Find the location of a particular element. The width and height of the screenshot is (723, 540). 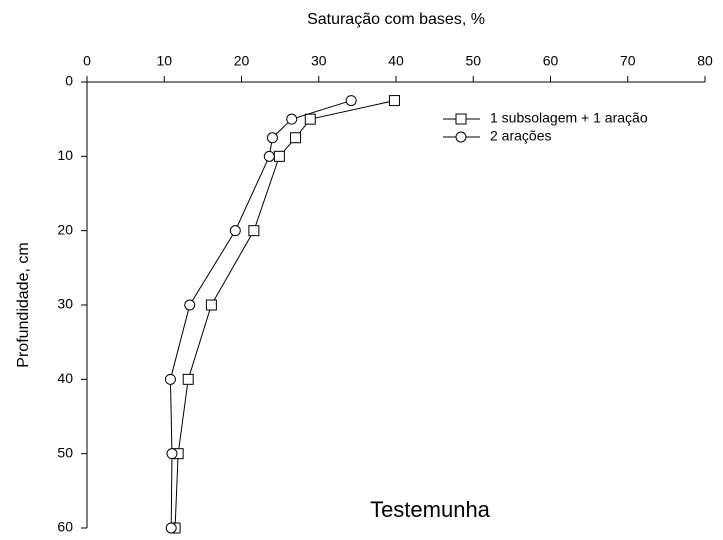

x-axis-label: Saturação com bases, % is located at coordinates (396, 19).